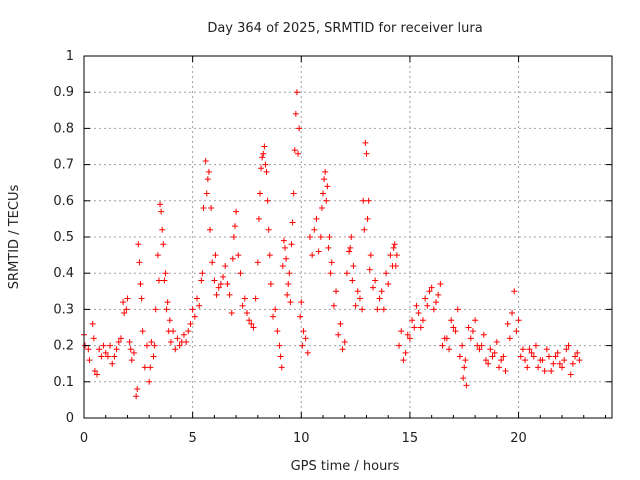  Describe the element at coordinates (345, 466) in the screenshot. I see `x-axis-label: GPS time / hours` at that location.